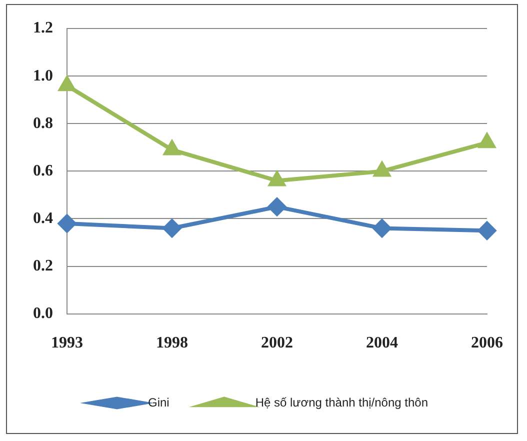 This screenshot has width=527, height=441. What do you see at coordinates (43, 265) in the screenshot?
I see `y-tick-label: 0.2` at bounding box center [43, 265].